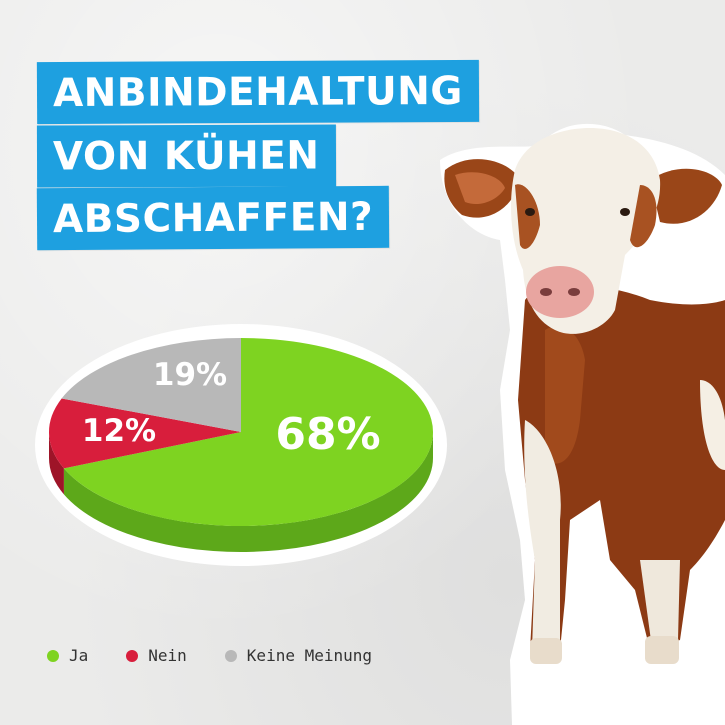 This screenshot has width=725, height=725. I want to click on pie-label-keine: 19%, so click(190, 375).